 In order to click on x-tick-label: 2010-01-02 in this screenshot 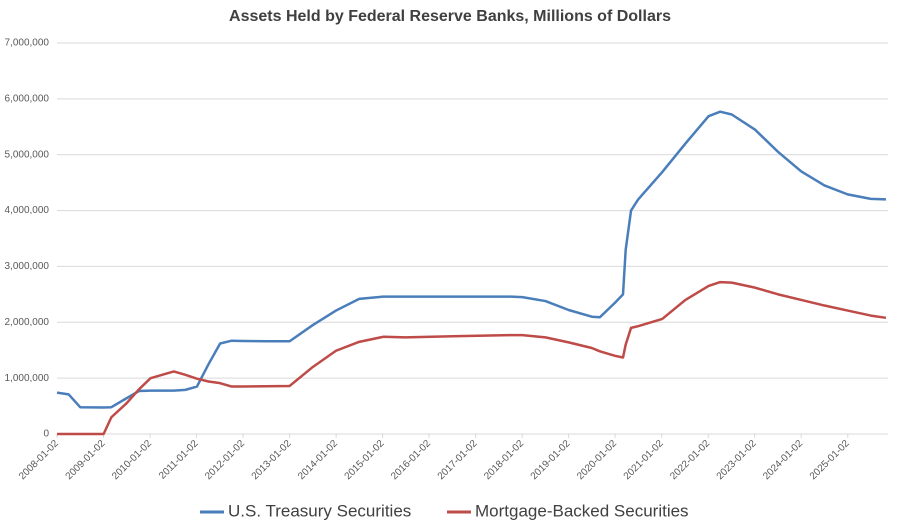, I will do `click(132, 460)`.